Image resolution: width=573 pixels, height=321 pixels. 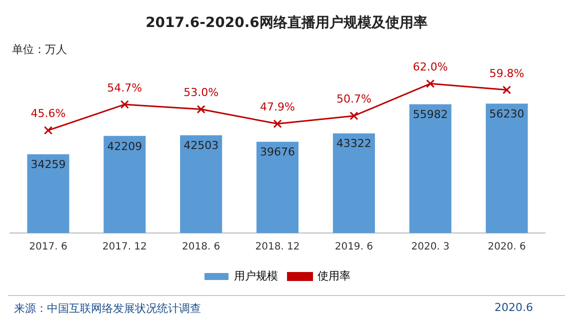 I want to click on legend-label: 用户规模, so click(x=256, y=275).